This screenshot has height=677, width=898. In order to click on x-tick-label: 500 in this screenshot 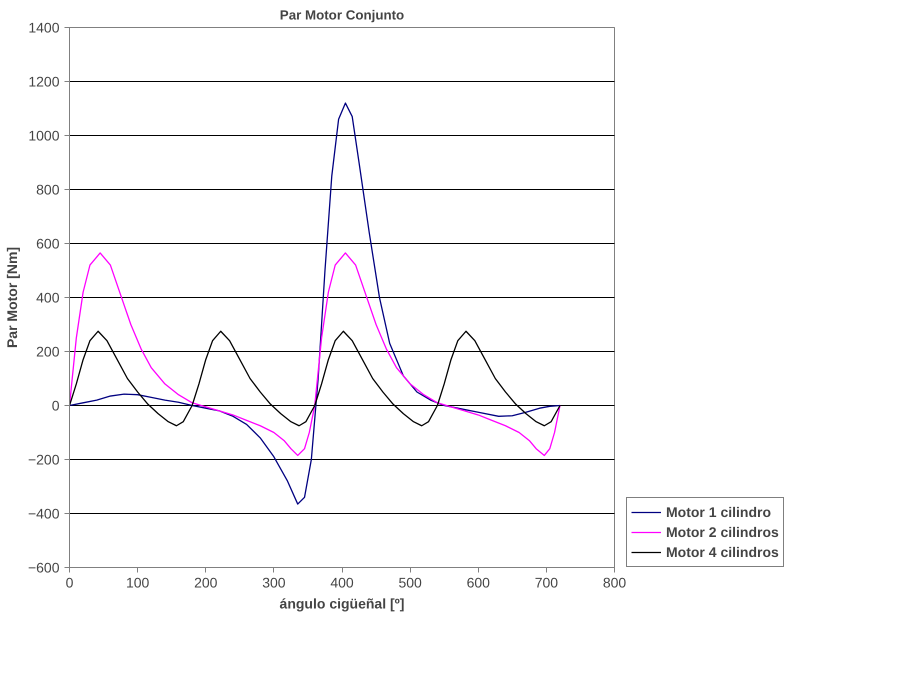, I will do `click(410, 582)`.